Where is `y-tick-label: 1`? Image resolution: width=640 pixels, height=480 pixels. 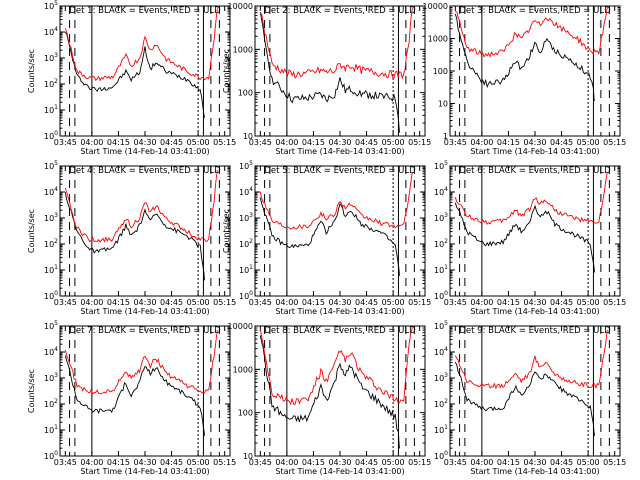
y-tick-label: 1 is located at coordinates (445, 136).